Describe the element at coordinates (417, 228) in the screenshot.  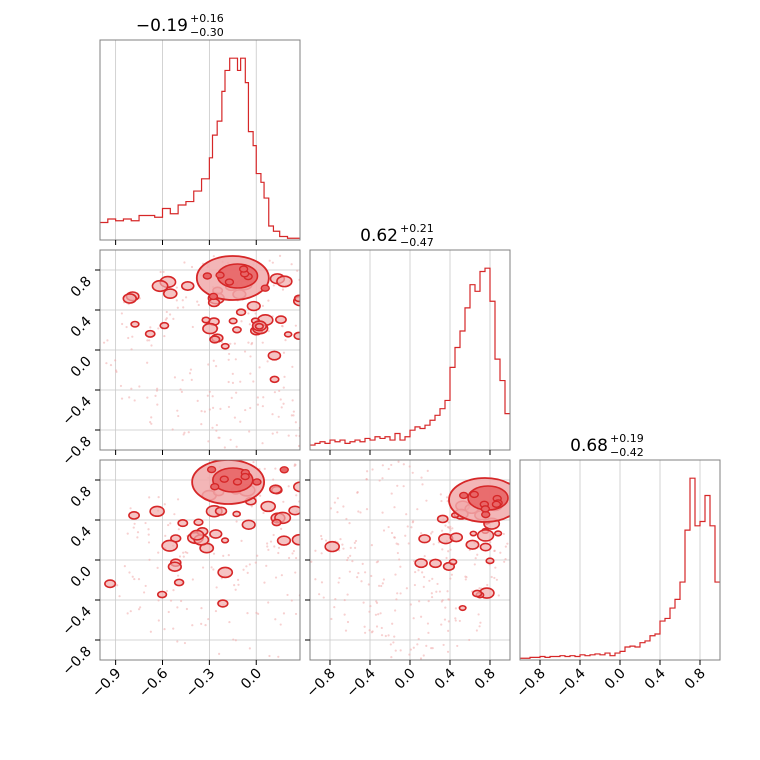
I see `panel-title-plus: +0.21` at that location.